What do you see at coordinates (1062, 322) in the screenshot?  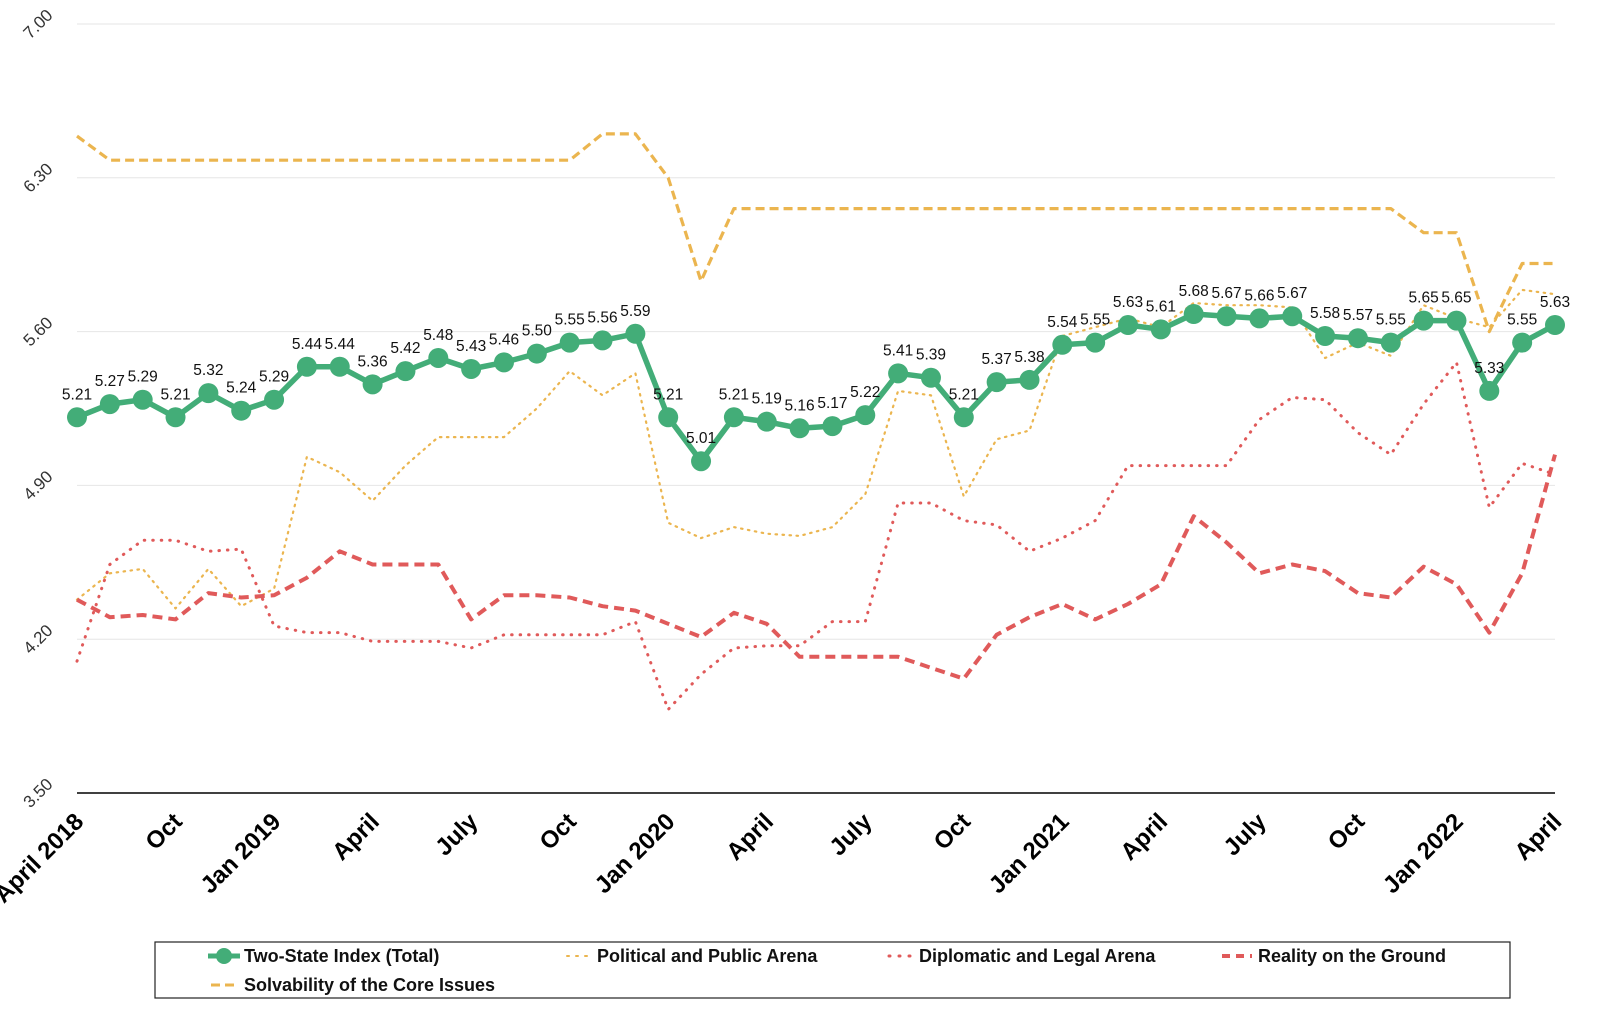 I see `total-data-label: 5.54` at bounding box center [1062, 322].